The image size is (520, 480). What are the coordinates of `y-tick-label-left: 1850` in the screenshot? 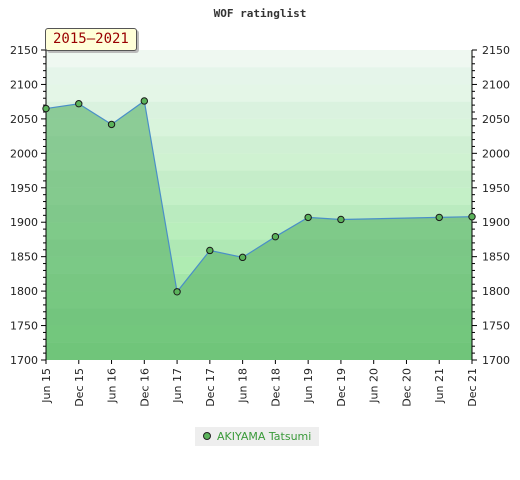 It's located at (24, 257).